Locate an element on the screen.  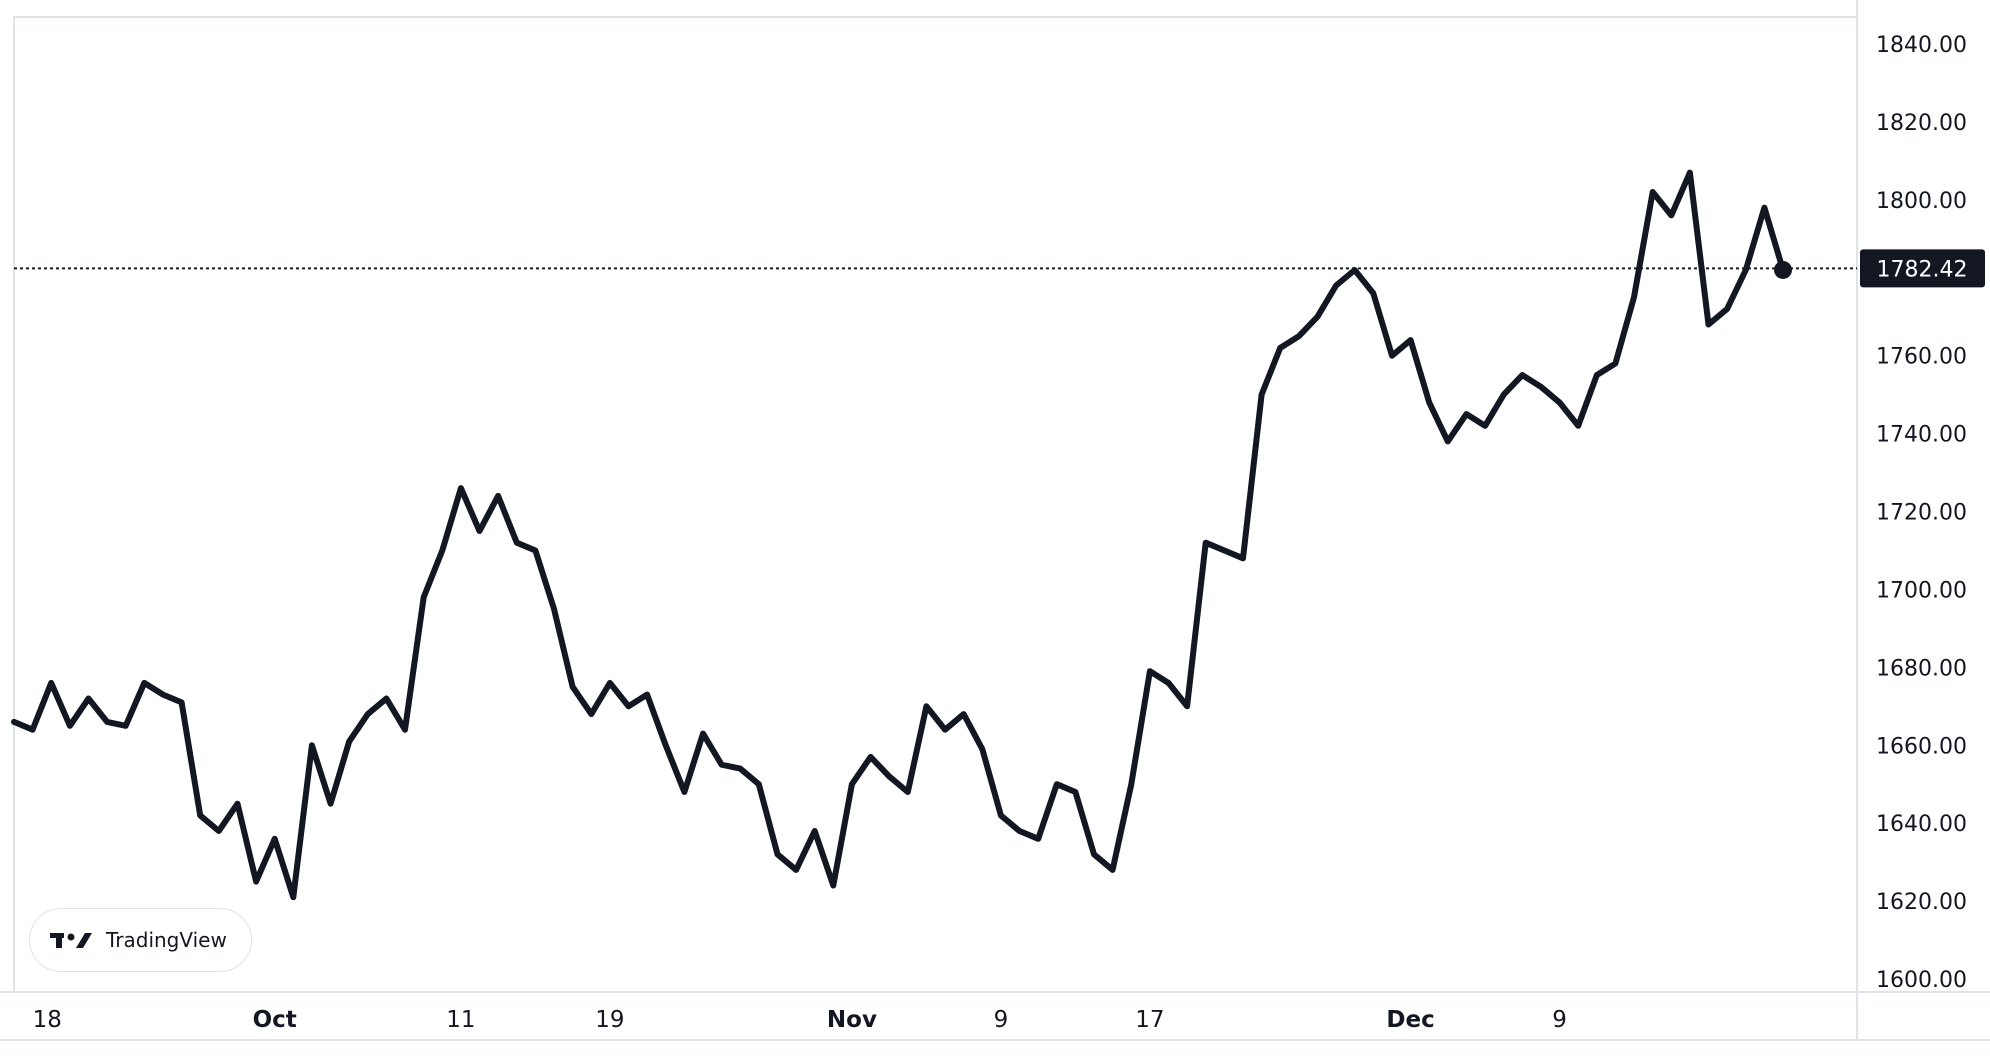
y-tick-label: 1800.00 is located at coordinates (1921, 201).